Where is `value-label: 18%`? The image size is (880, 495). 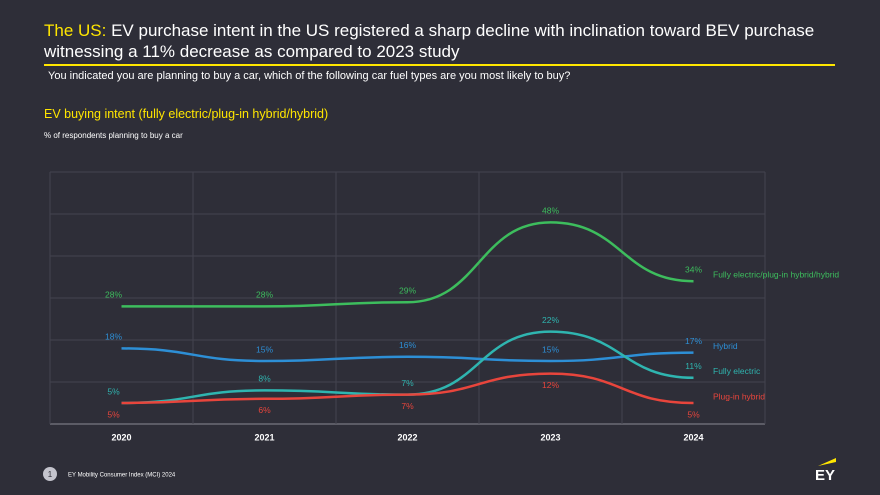
value-label: 18% is located at coordinates (113, 337).